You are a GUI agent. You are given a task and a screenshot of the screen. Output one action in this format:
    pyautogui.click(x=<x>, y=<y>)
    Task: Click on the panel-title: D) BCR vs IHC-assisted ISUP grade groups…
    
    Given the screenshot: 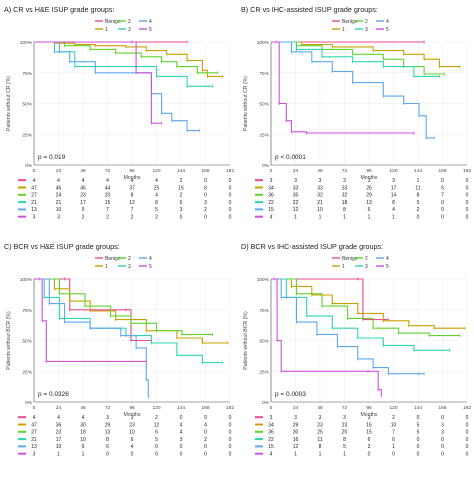 What is the action you would take?
    pyautogui.click(x=312, y=246)
    